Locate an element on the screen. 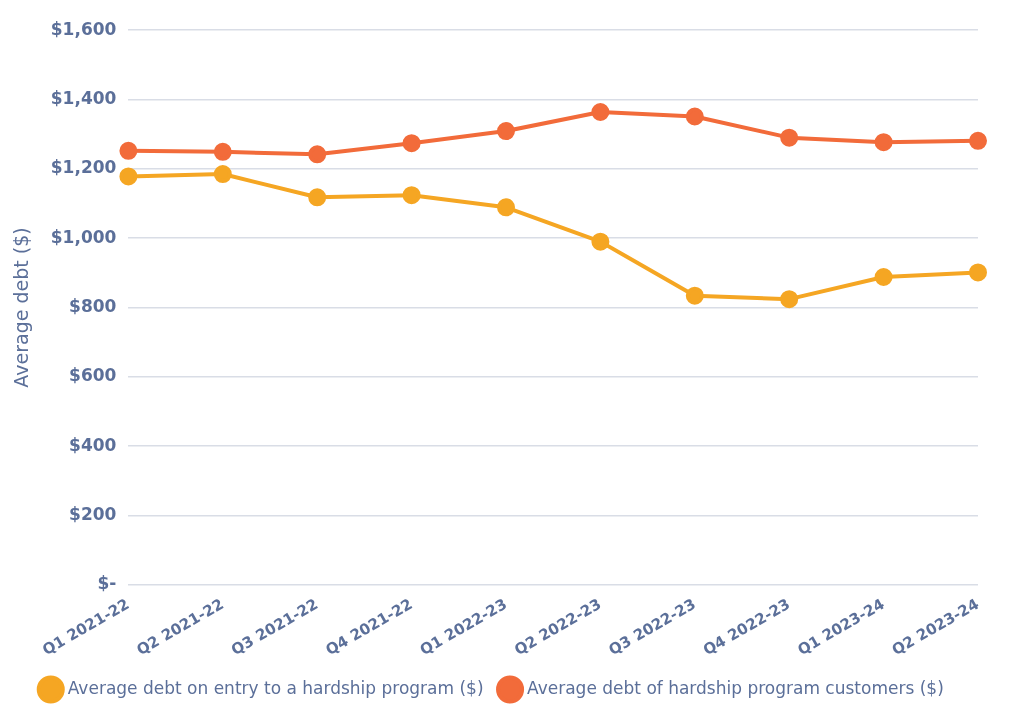 This screenshot has height=719, width=1024. y-tick-label: $600 is located at coordinates (93, 375).